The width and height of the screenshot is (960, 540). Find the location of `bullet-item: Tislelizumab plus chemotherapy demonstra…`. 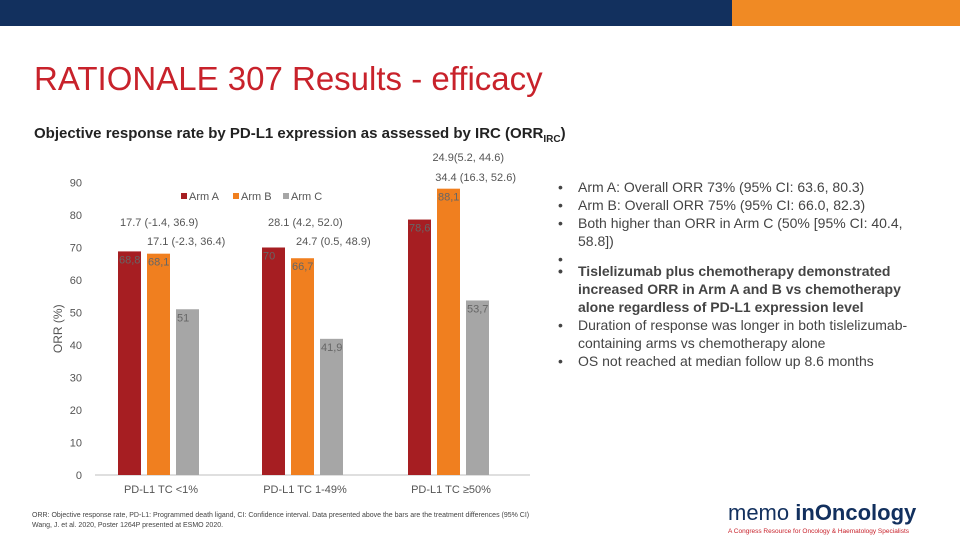

bullet-item: Tislelizumab plus chemotherapy demonstra… is located at coordinates (745, 289).